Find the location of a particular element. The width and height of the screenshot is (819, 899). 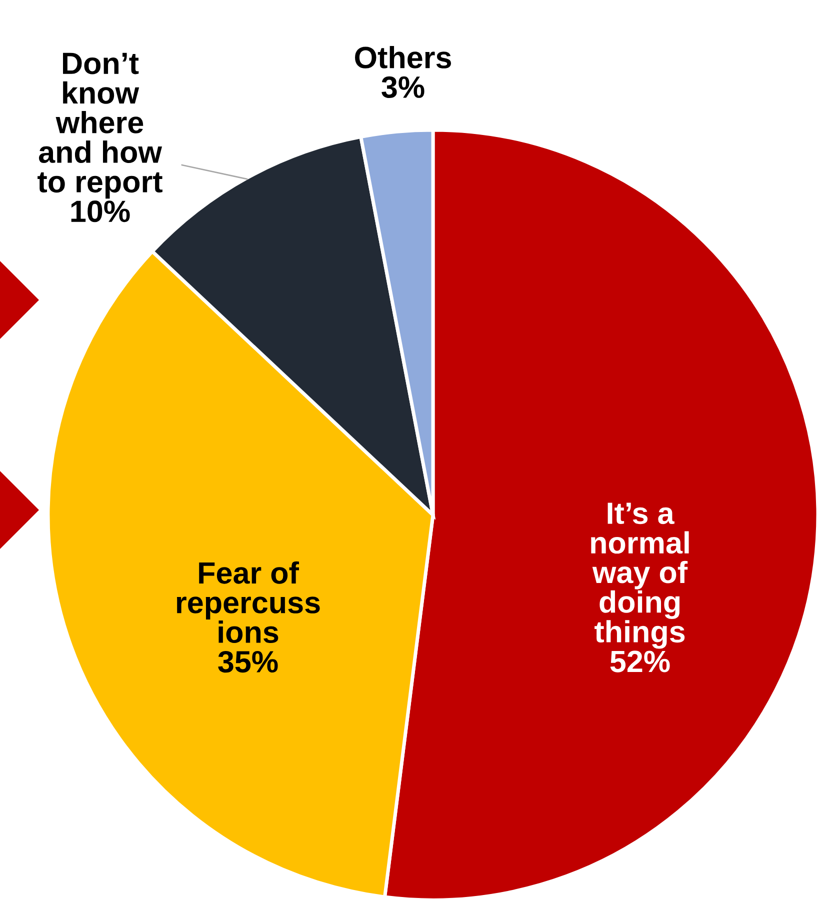

data-label: 3% is located at coordinates (403, 87).